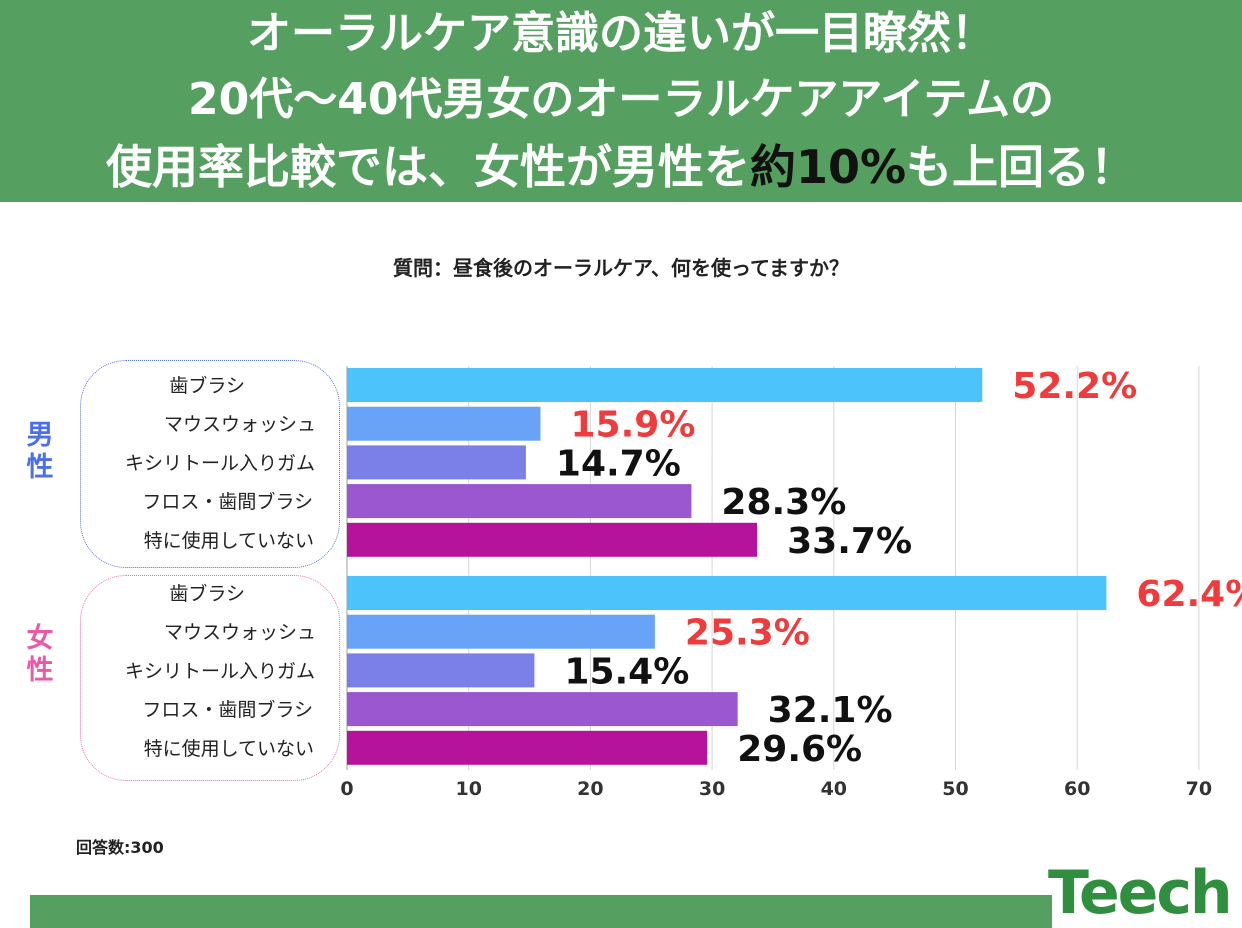 This screenshot has width=1242, height=928. I want to click on title-line-3-pre: 使用率比較では、女性が男性を, so click(427, 167).